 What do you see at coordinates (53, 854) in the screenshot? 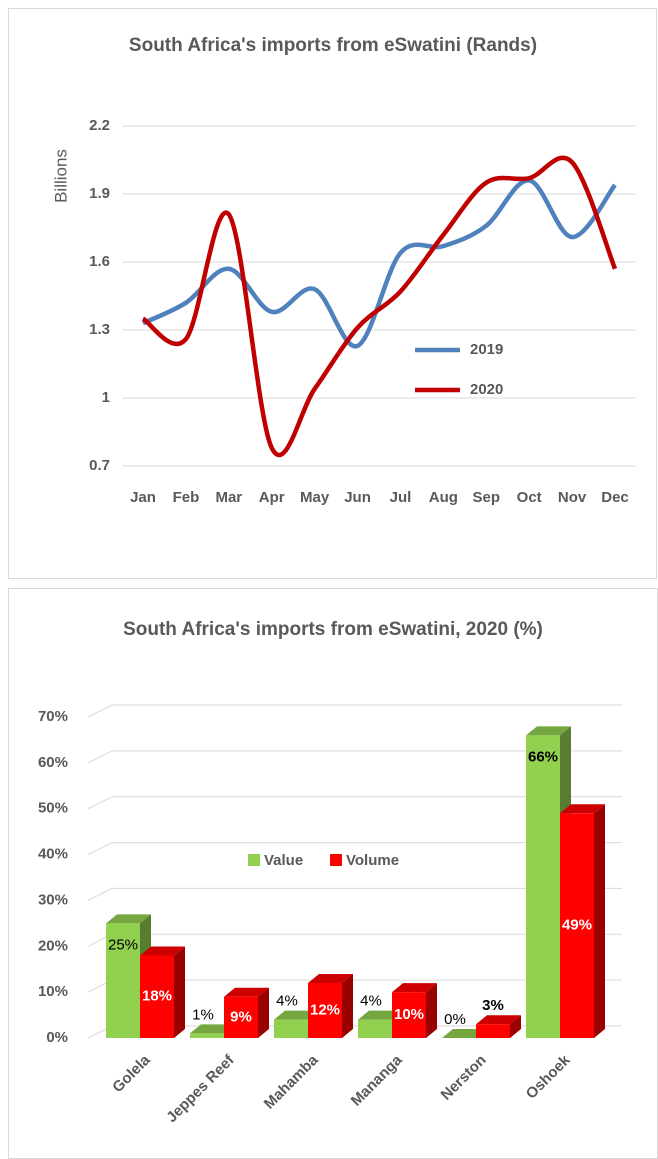
I see `y-tick-label: 40%` at bounding box center [53, 854].